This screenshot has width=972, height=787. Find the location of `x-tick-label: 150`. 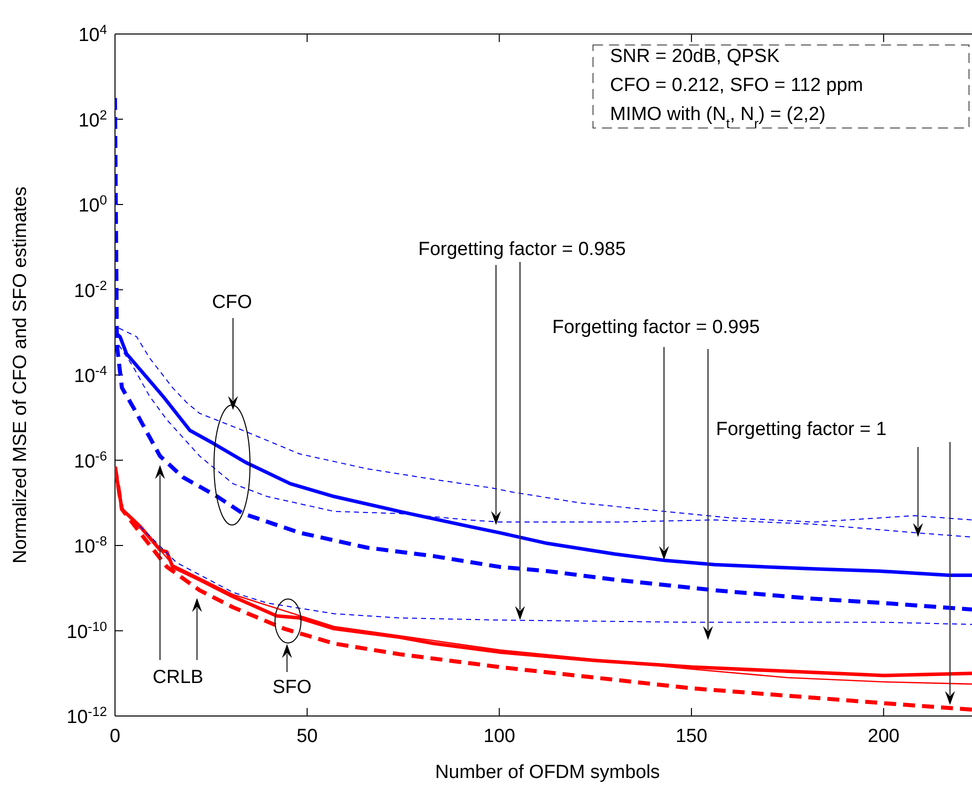

x-tick-label: 150 is located at coordinates (692, 736).